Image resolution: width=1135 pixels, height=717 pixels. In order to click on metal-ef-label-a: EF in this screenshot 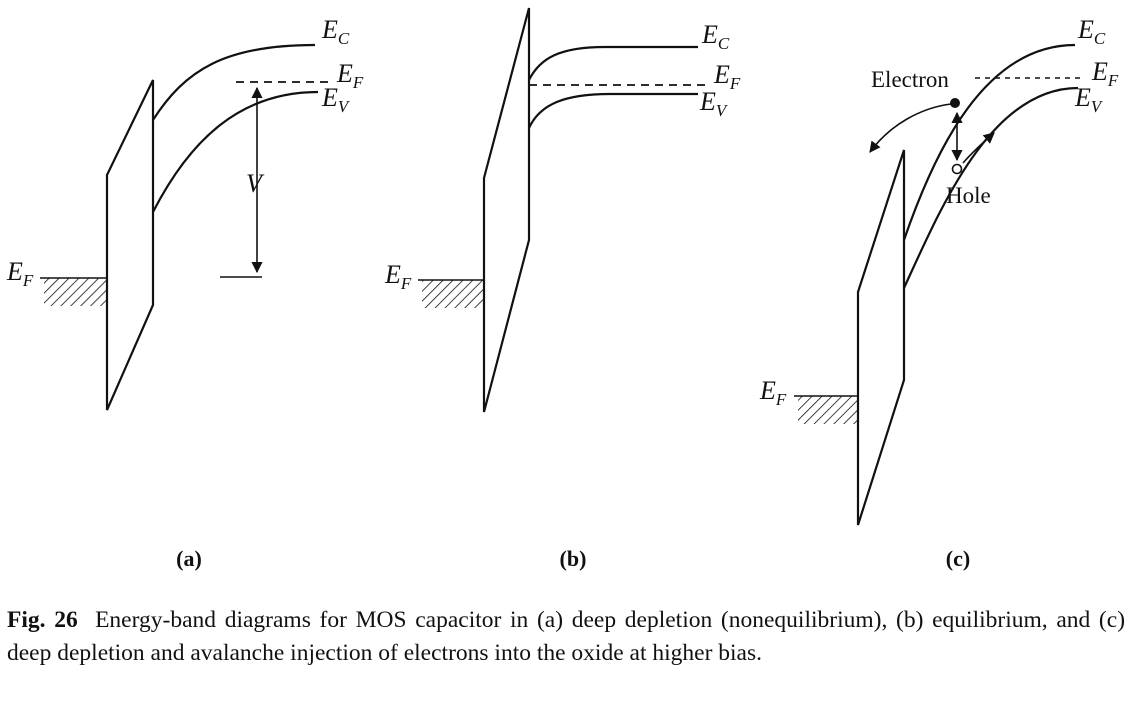, I will do `click(20, 273)`.